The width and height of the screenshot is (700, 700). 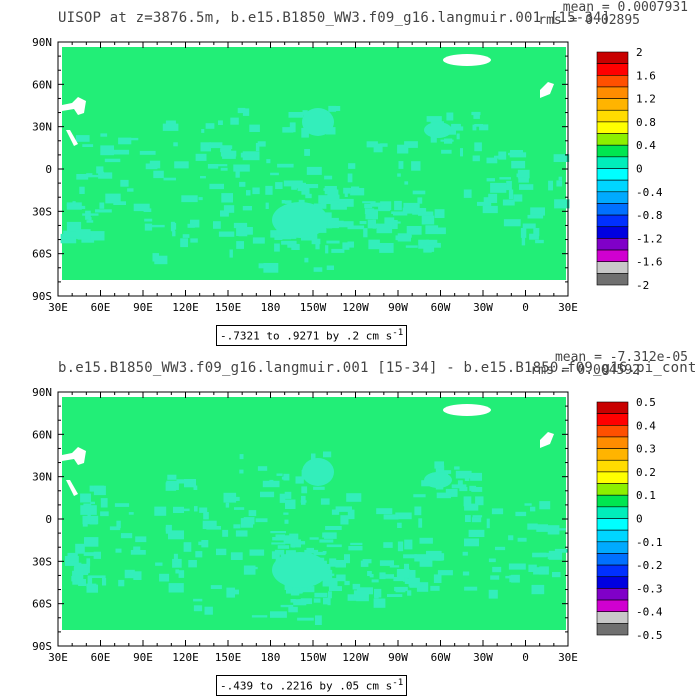 What do you see at coordinates (228, 307) in the screenshot?
I see `lon-label: 150E` at bounding box center [228, 307].